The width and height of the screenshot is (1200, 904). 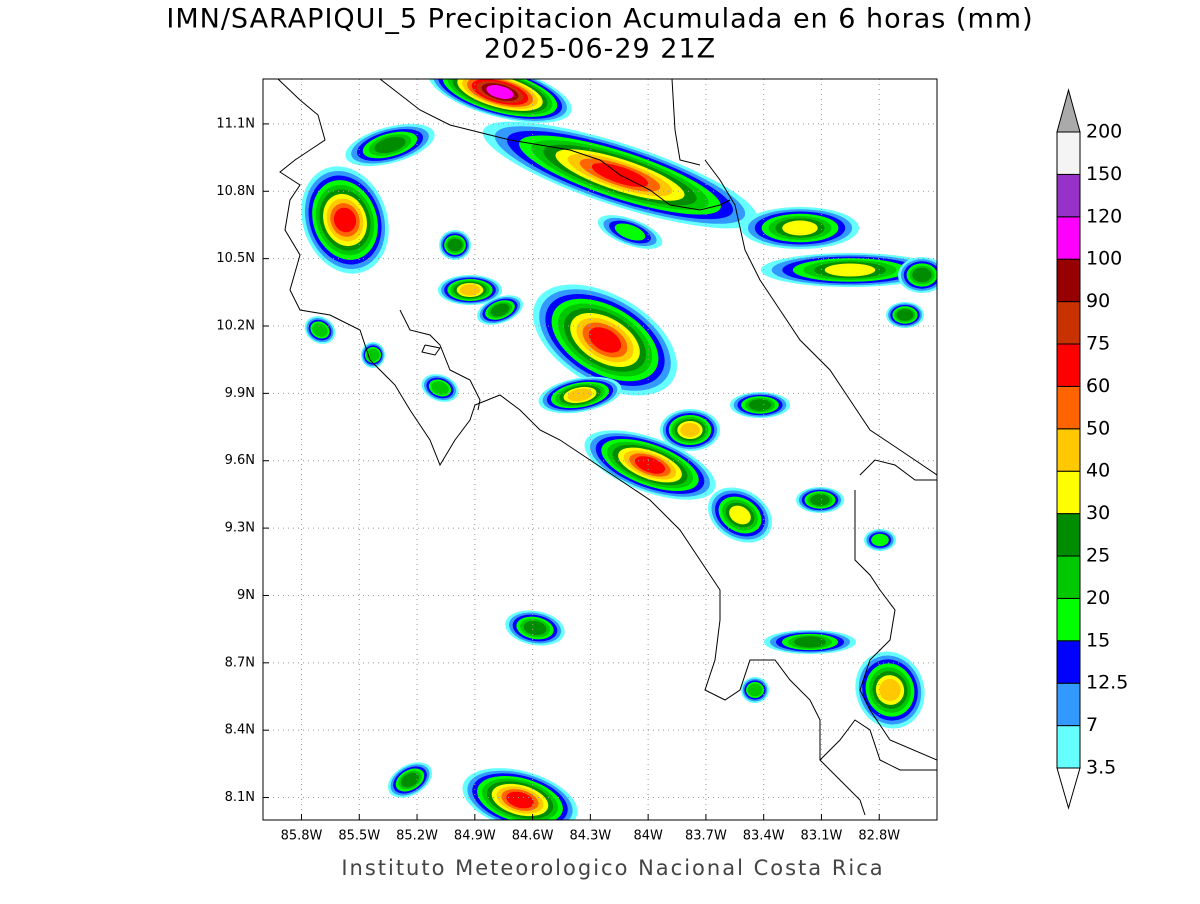 I want to click on colorbar-label: 90, so click(x=1098, y=301).